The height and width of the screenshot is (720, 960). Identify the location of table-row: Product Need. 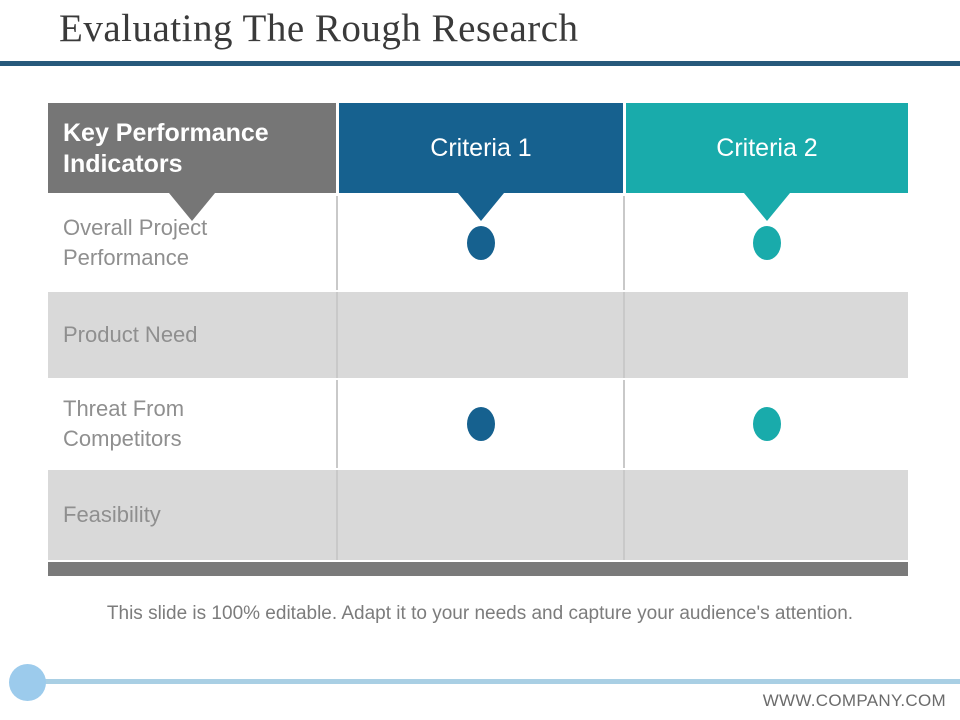
(478, 335).